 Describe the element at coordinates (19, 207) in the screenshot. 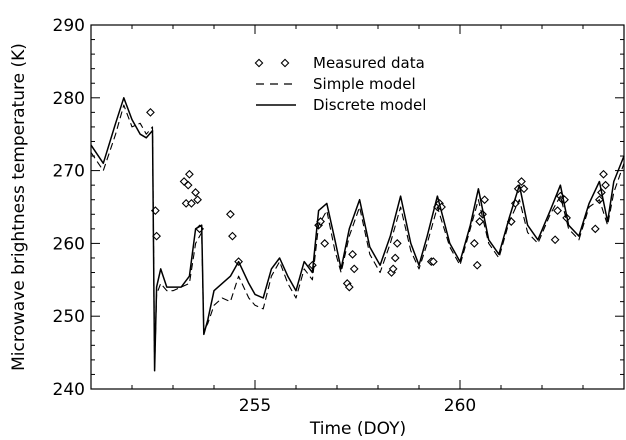

I see `y-axis-title: Microwave brightness temperature (K)` at that location.